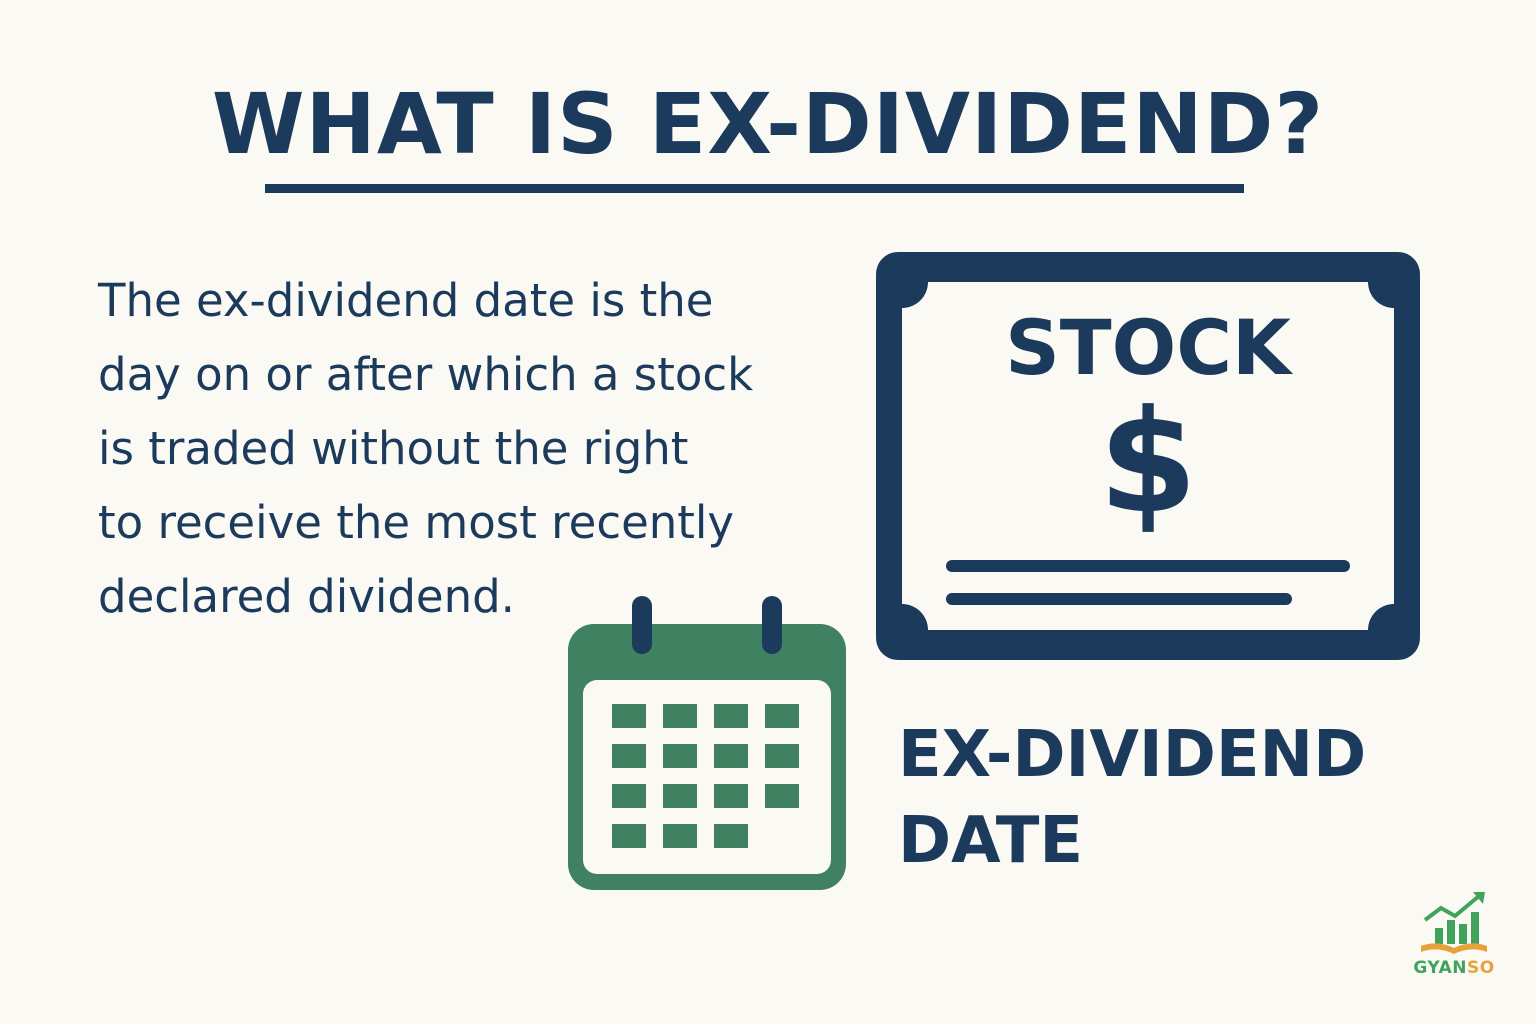 The width and height of the screenshot is (1536, 1024). What do you see at coordinates (416, 522) in the screenshot?
I see `definition-line: to receive the most recently` at bounding box center [416, 522].